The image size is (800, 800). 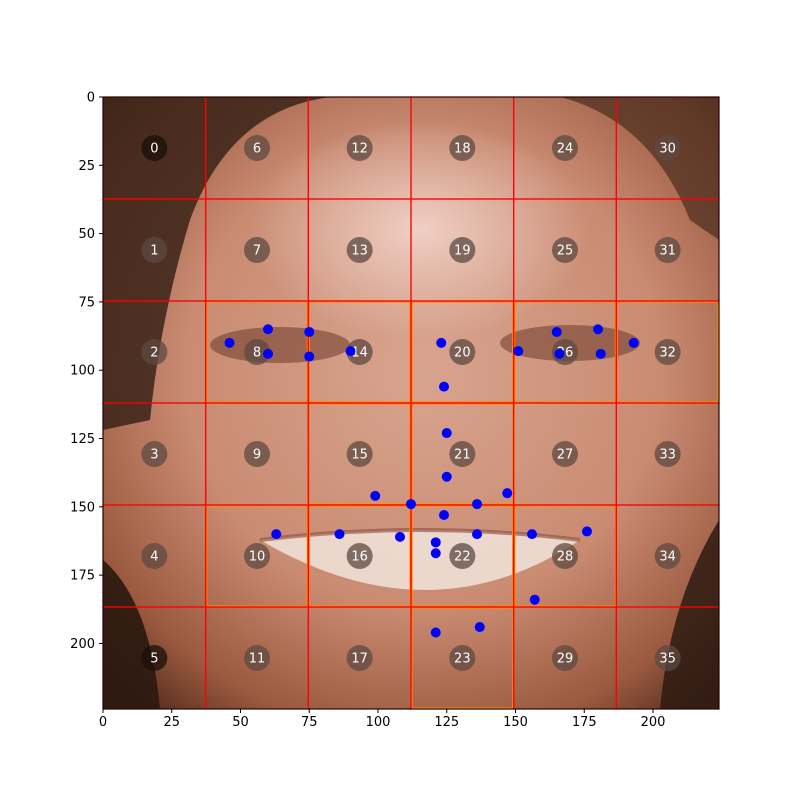 What do you see at coordinates (257, 353) in the screenshot?
I see `cell-label-8: 8` at bounding box center [257, 353].